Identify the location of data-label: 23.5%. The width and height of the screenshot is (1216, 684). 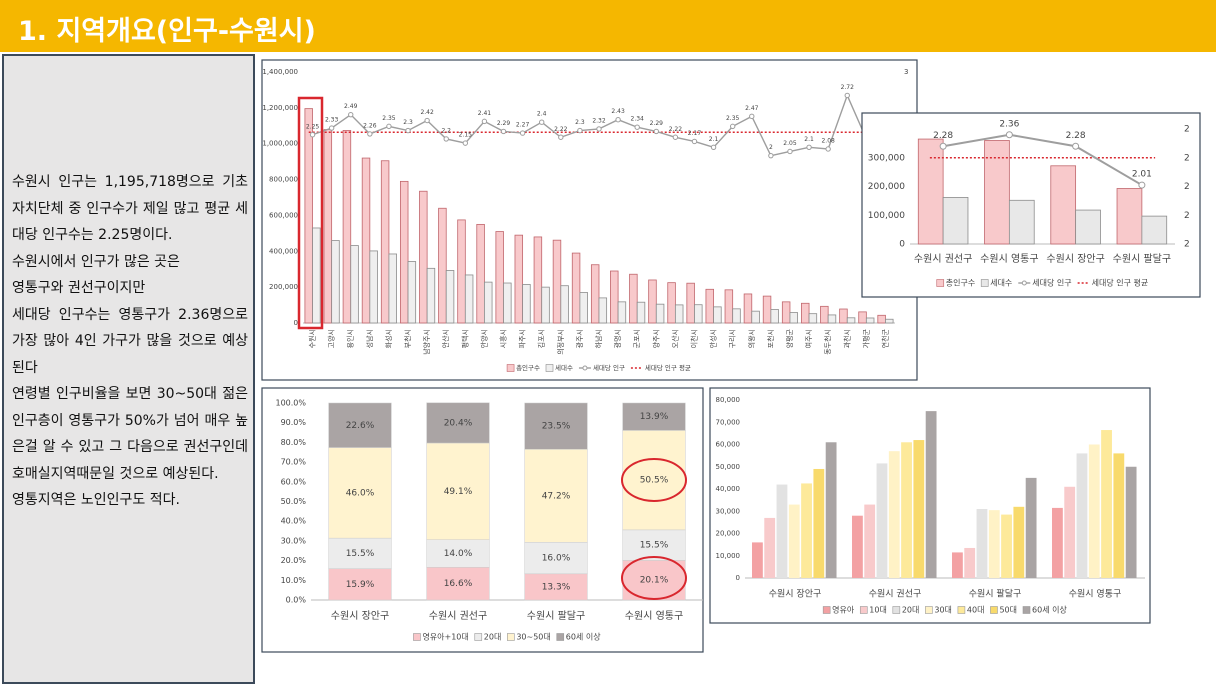
(556, 427).